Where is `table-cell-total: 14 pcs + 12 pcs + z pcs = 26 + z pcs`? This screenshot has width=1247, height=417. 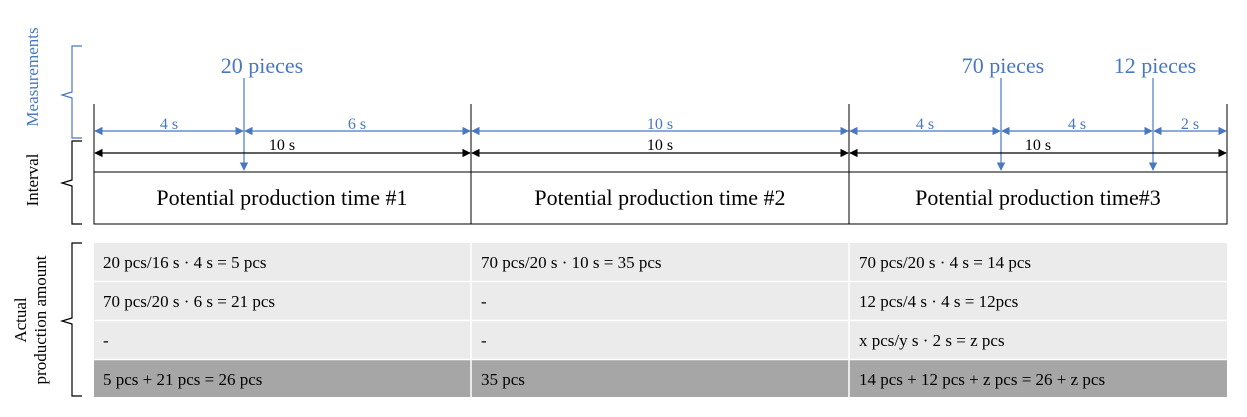
table-cell-total: 14 pcs + 12 pcs + z pcs = 26 + z pcs is located at coordinates (982, 379).